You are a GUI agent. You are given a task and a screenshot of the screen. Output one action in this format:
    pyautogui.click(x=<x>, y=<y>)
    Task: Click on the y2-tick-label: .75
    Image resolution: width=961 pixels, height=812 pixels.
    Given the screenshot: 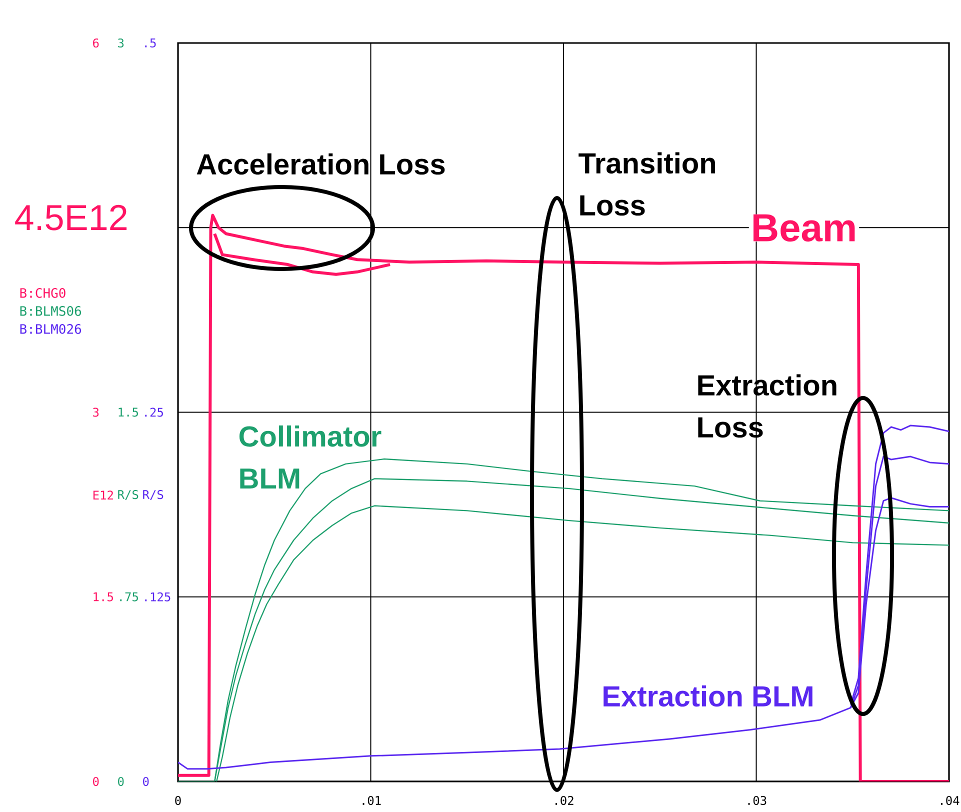 What is the action you would take?
    pyautogui.click(x=129, y=597)
    